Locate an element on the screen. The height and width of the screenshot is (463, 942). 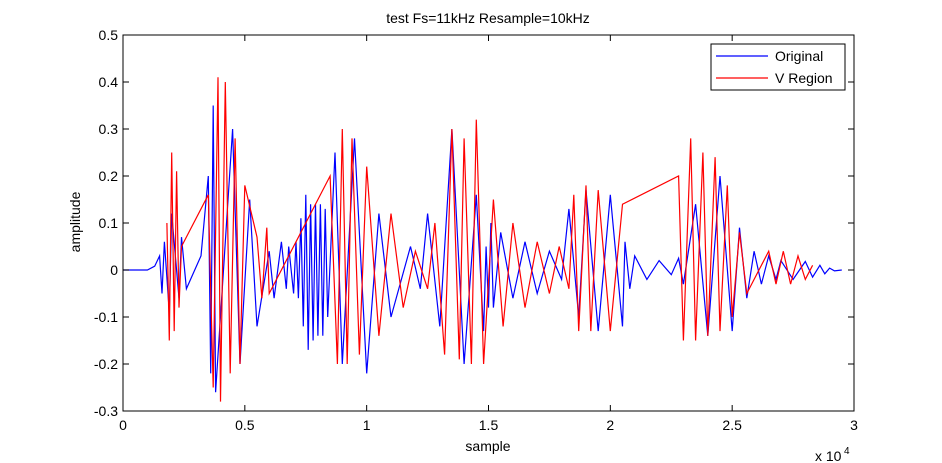
y-tick-label: 0.3 is located at coordinates (109, 129).